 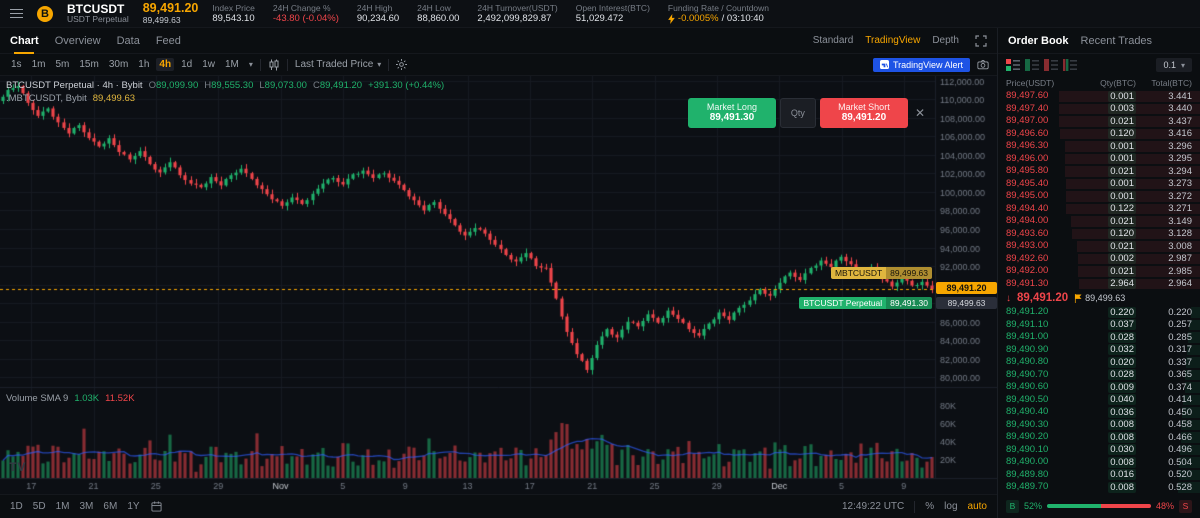 I want to click on tab-chart: Chart, so click(x=24, y=44).